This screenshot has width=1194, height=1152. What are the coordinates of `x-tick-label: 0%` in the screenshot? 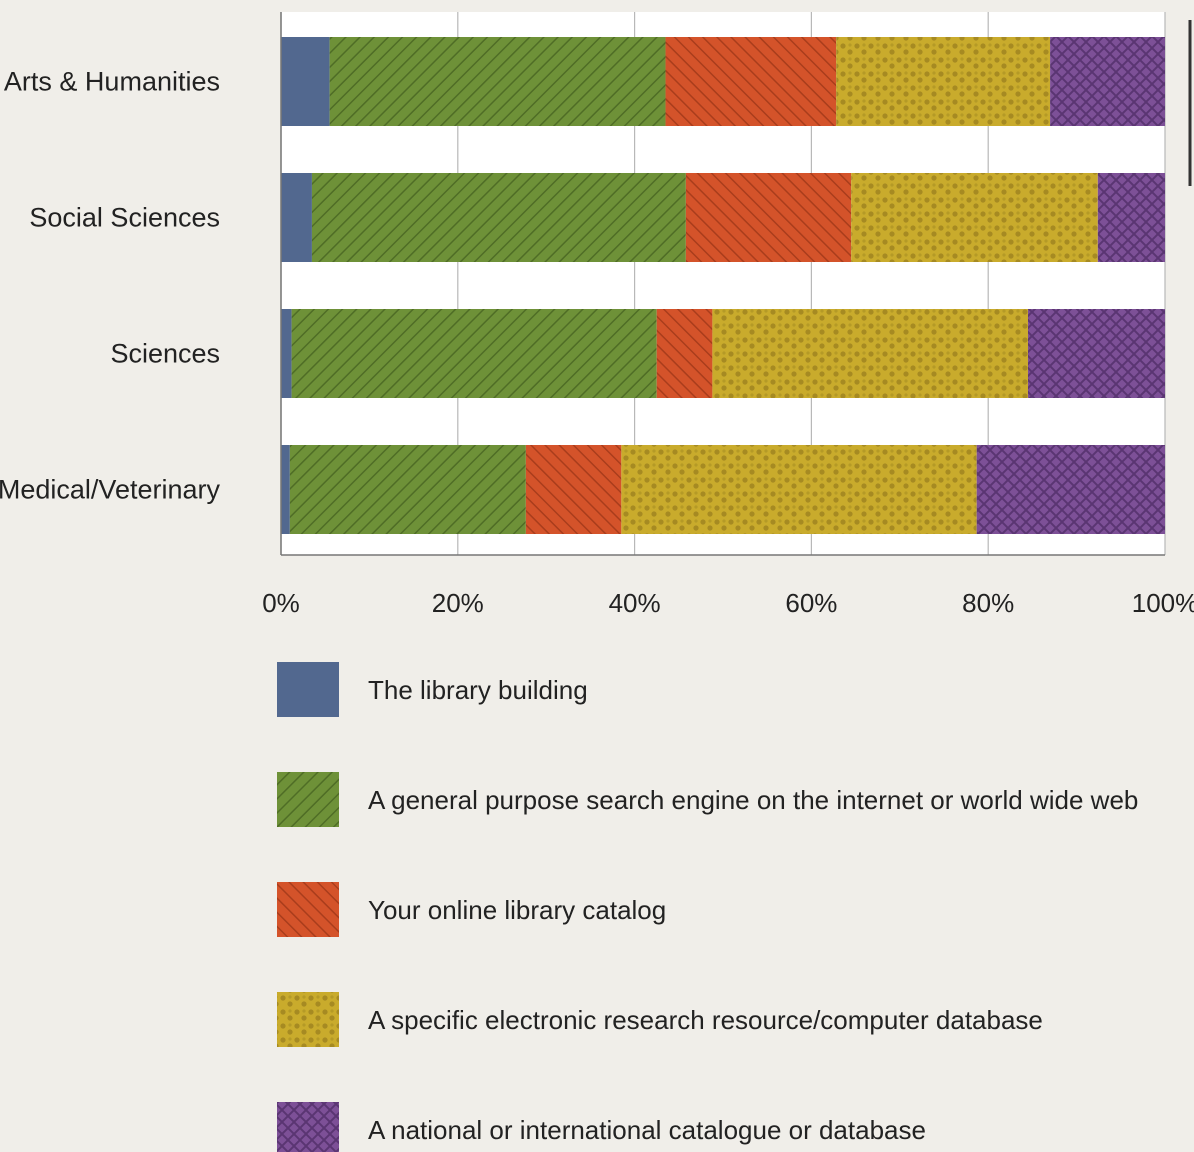 It's located at (281, 603).